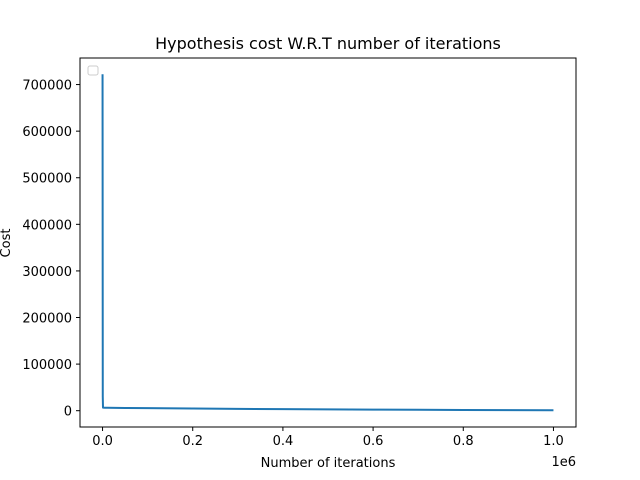  Describe the element at coordinates (563, 462) in the screenshot. I see `x-axis-offset-label: 1e6` at that location.